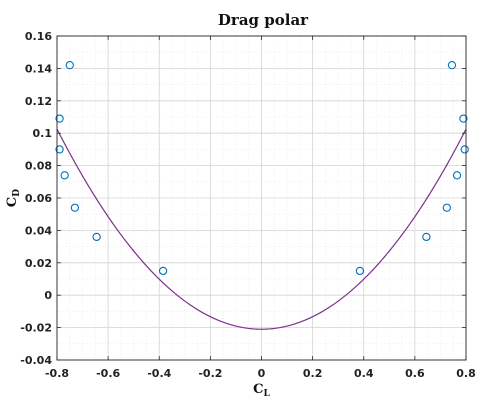  What do you see at coordinates (313, 373) in the screenshot?
I see `x-tick-label: 0.2` at bounding box center [313, 373].